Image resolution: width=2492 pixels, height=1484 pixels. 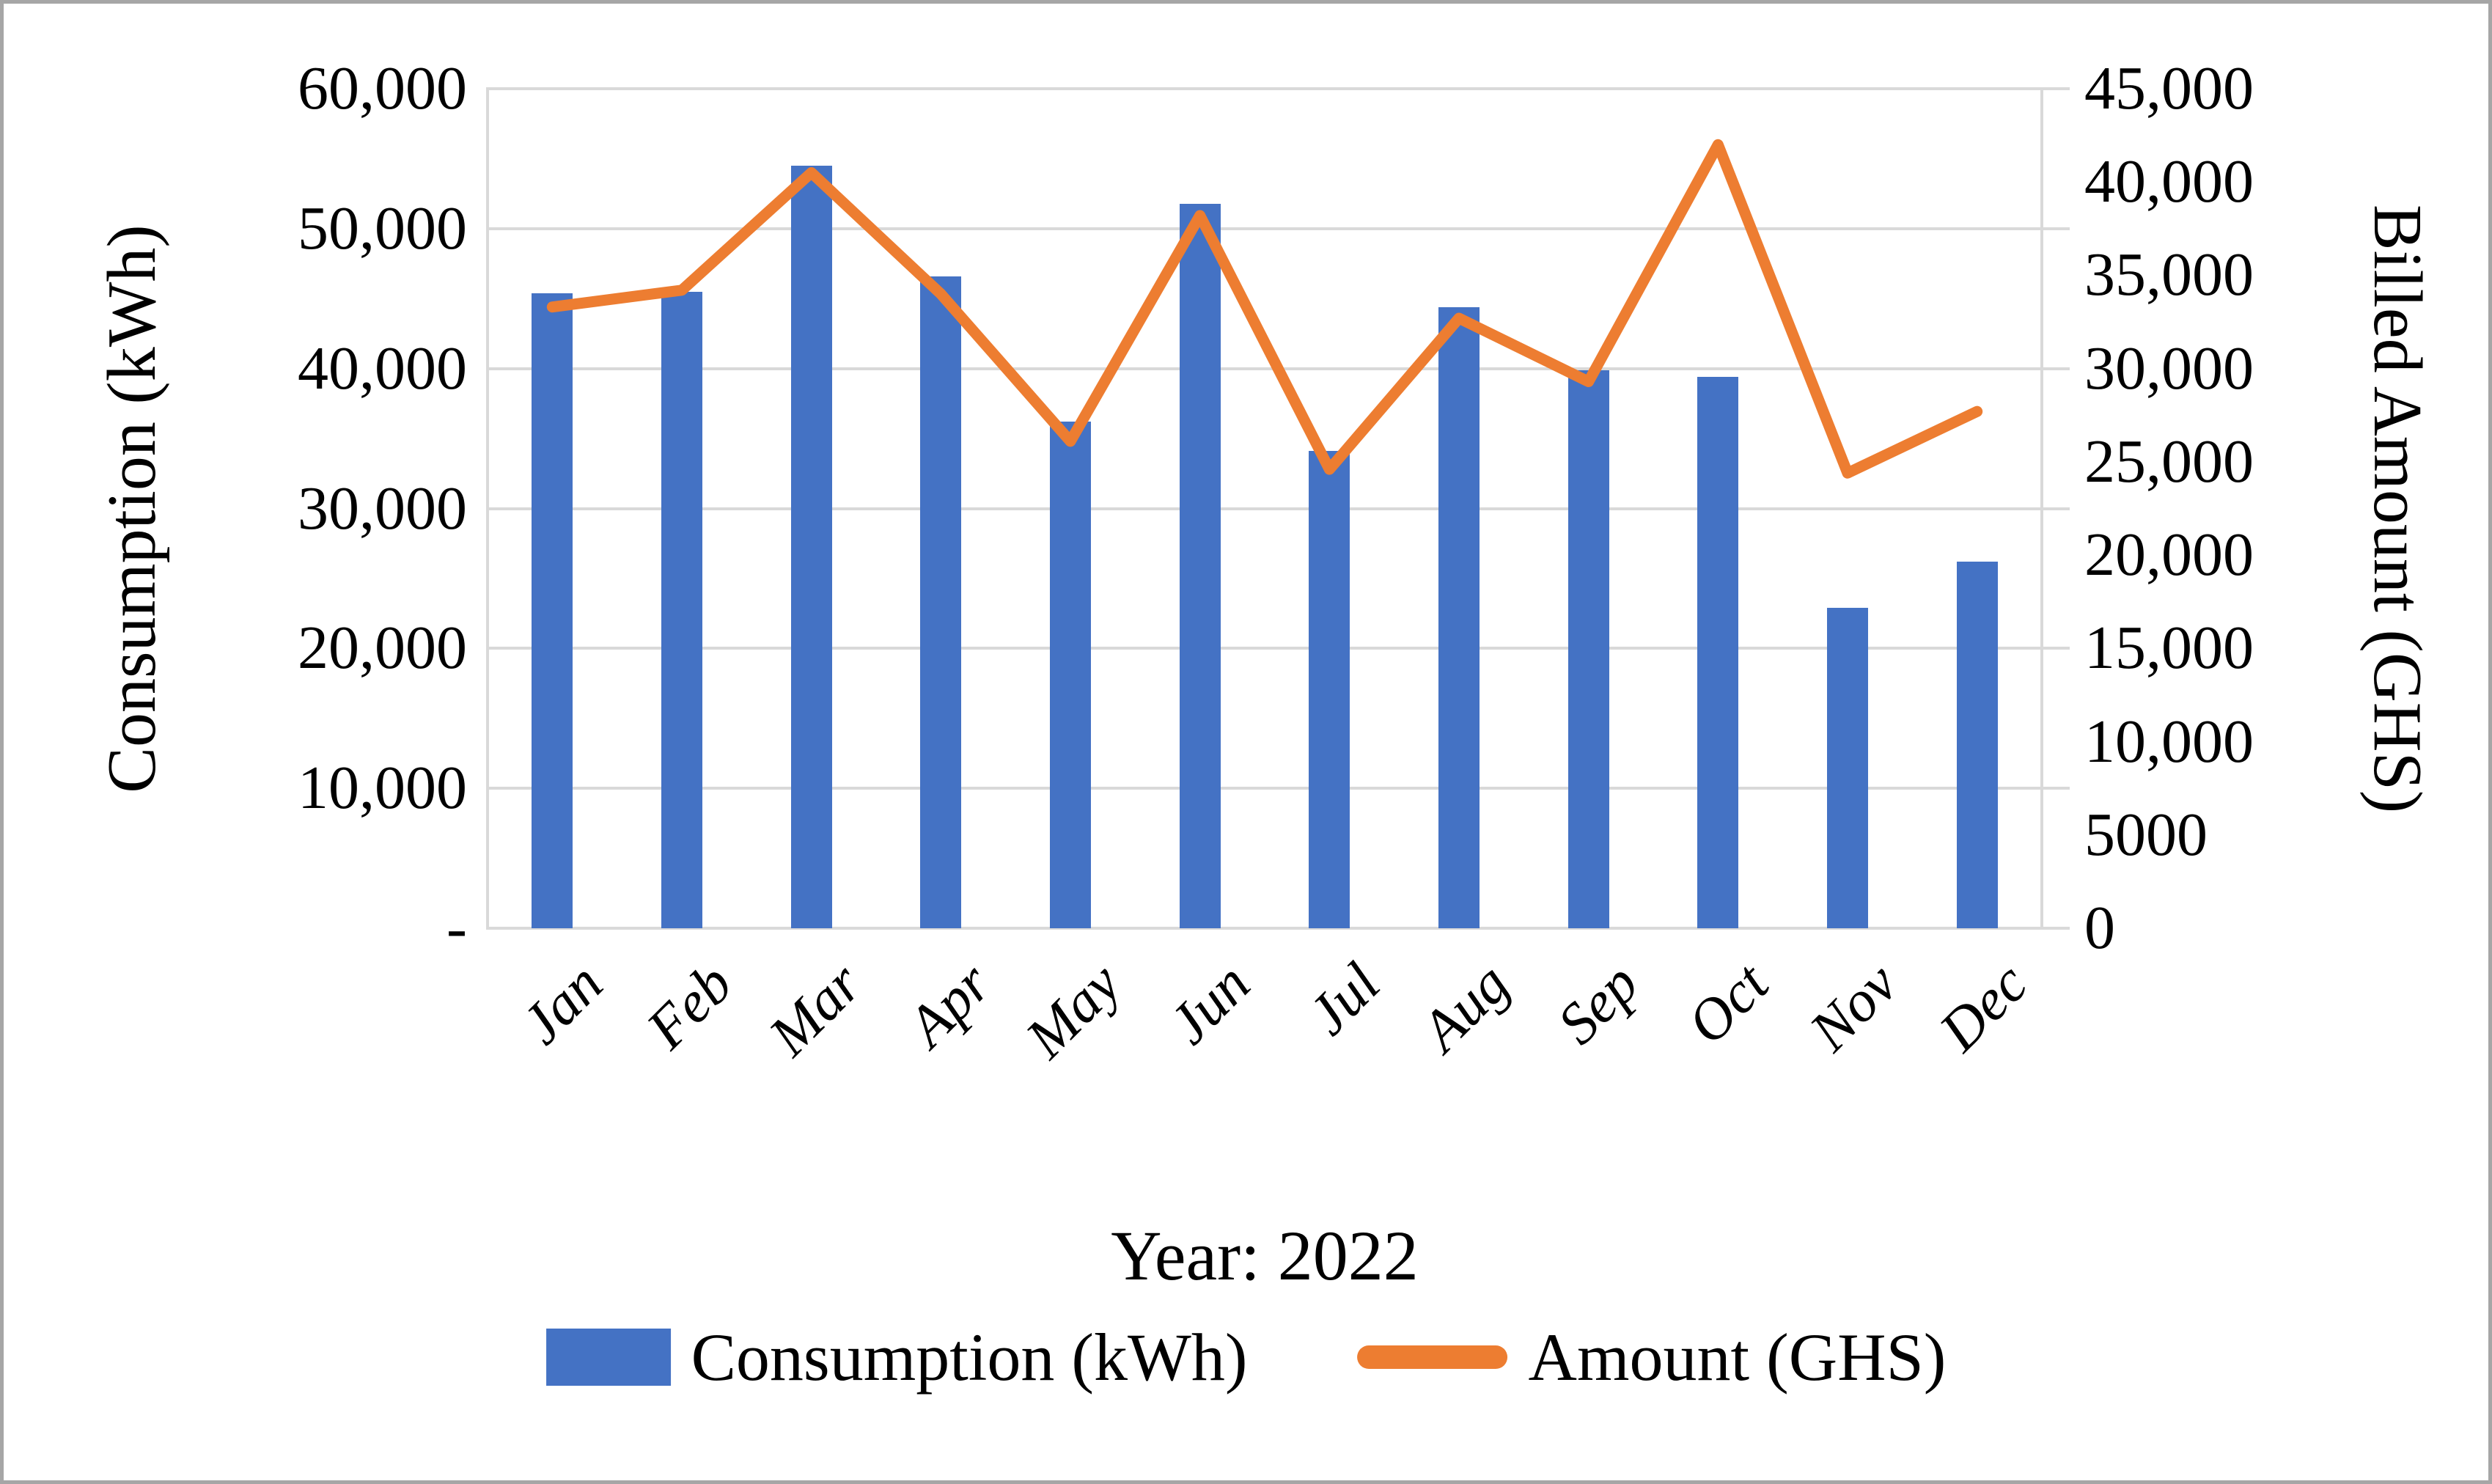 I want to click on bar-mar, so click(x=811, y=547).